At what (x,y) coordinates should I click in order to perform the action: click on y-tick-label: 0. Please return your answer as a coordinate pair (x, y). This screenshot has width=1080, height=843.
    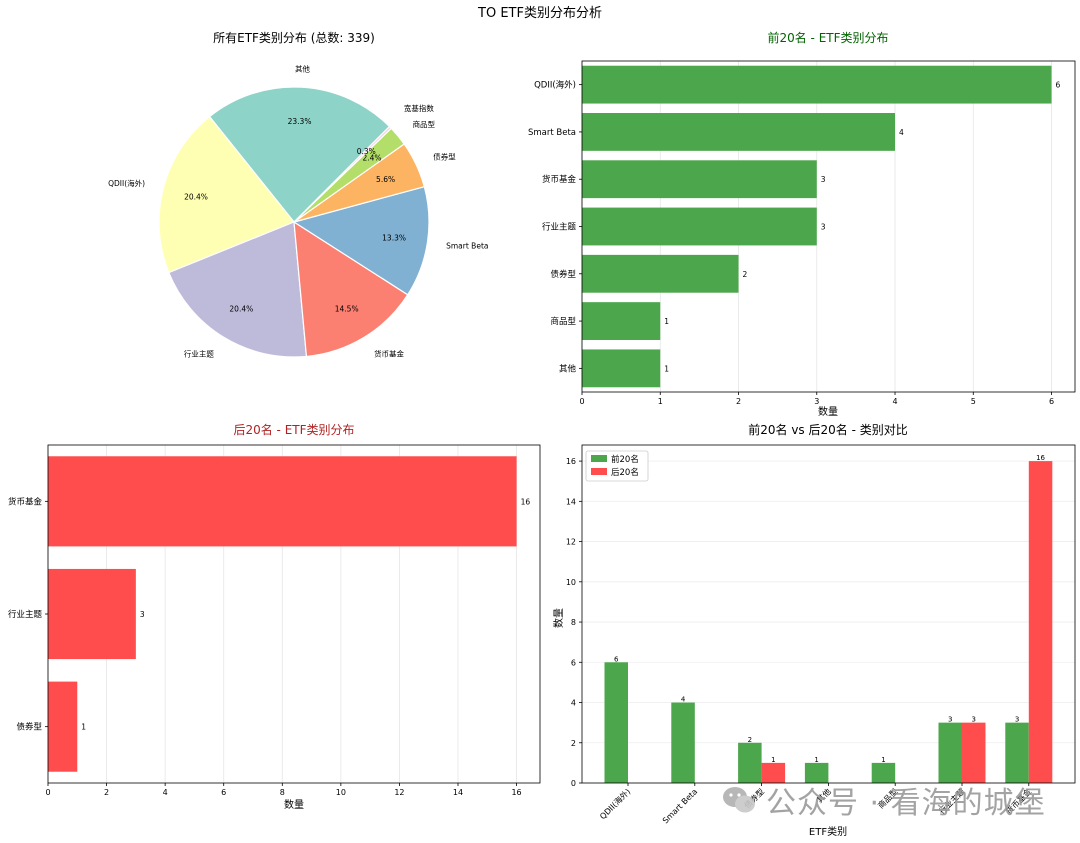
    Looking at the image, I should click on (573, 783).